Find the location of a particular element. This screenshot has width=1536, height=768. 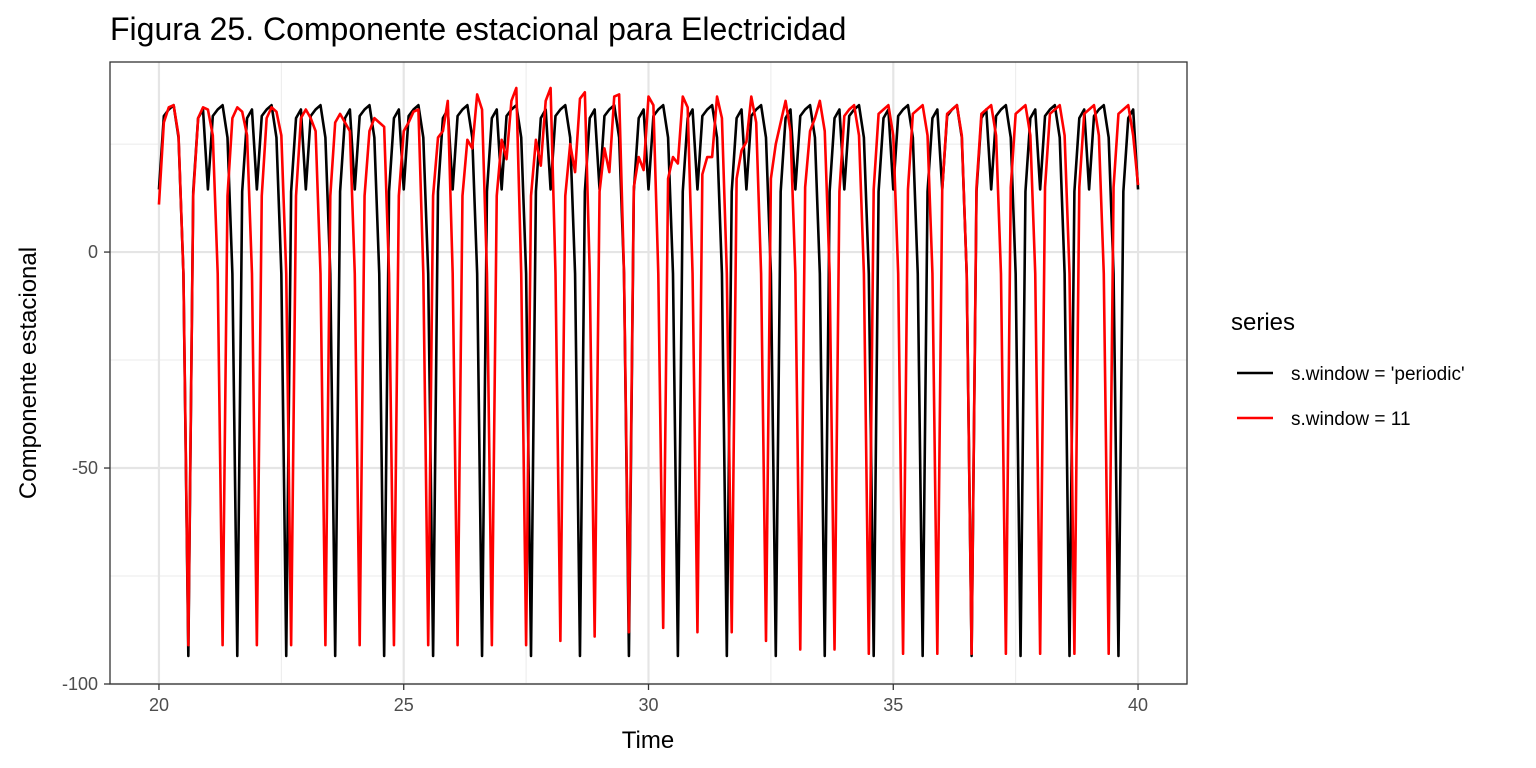

x-tick-label: 40 is located at coordinates (1138, 705).